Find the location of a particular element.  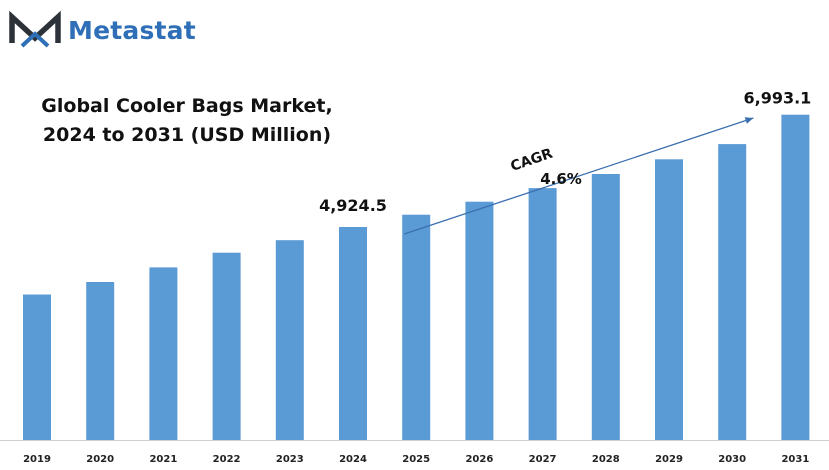

brand-name: Metastat is located at coordinates (132, 30).